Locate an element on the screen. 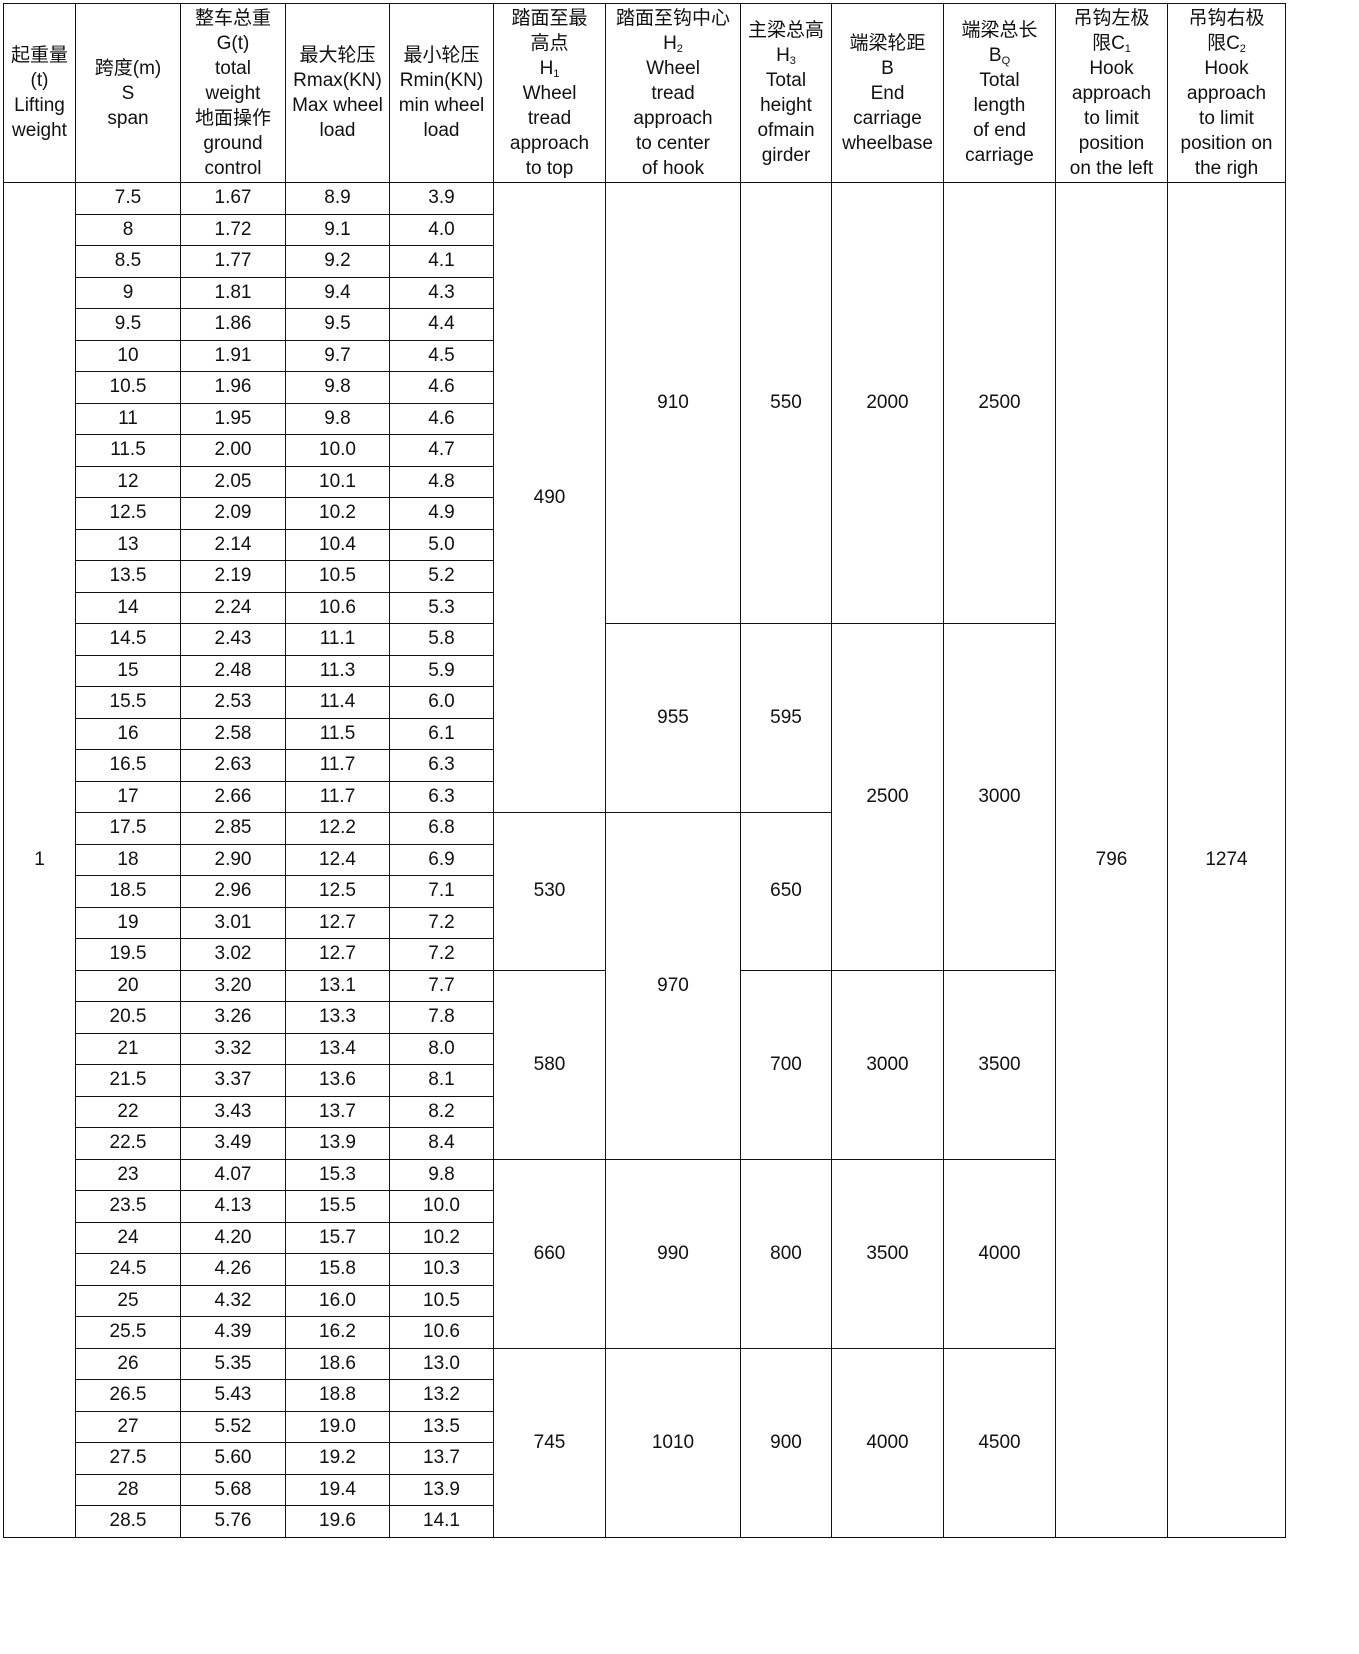 The height and width of the screenshot is (1654, 1359). header-line: Rmax(KN) is located at coordinates (337, 80).